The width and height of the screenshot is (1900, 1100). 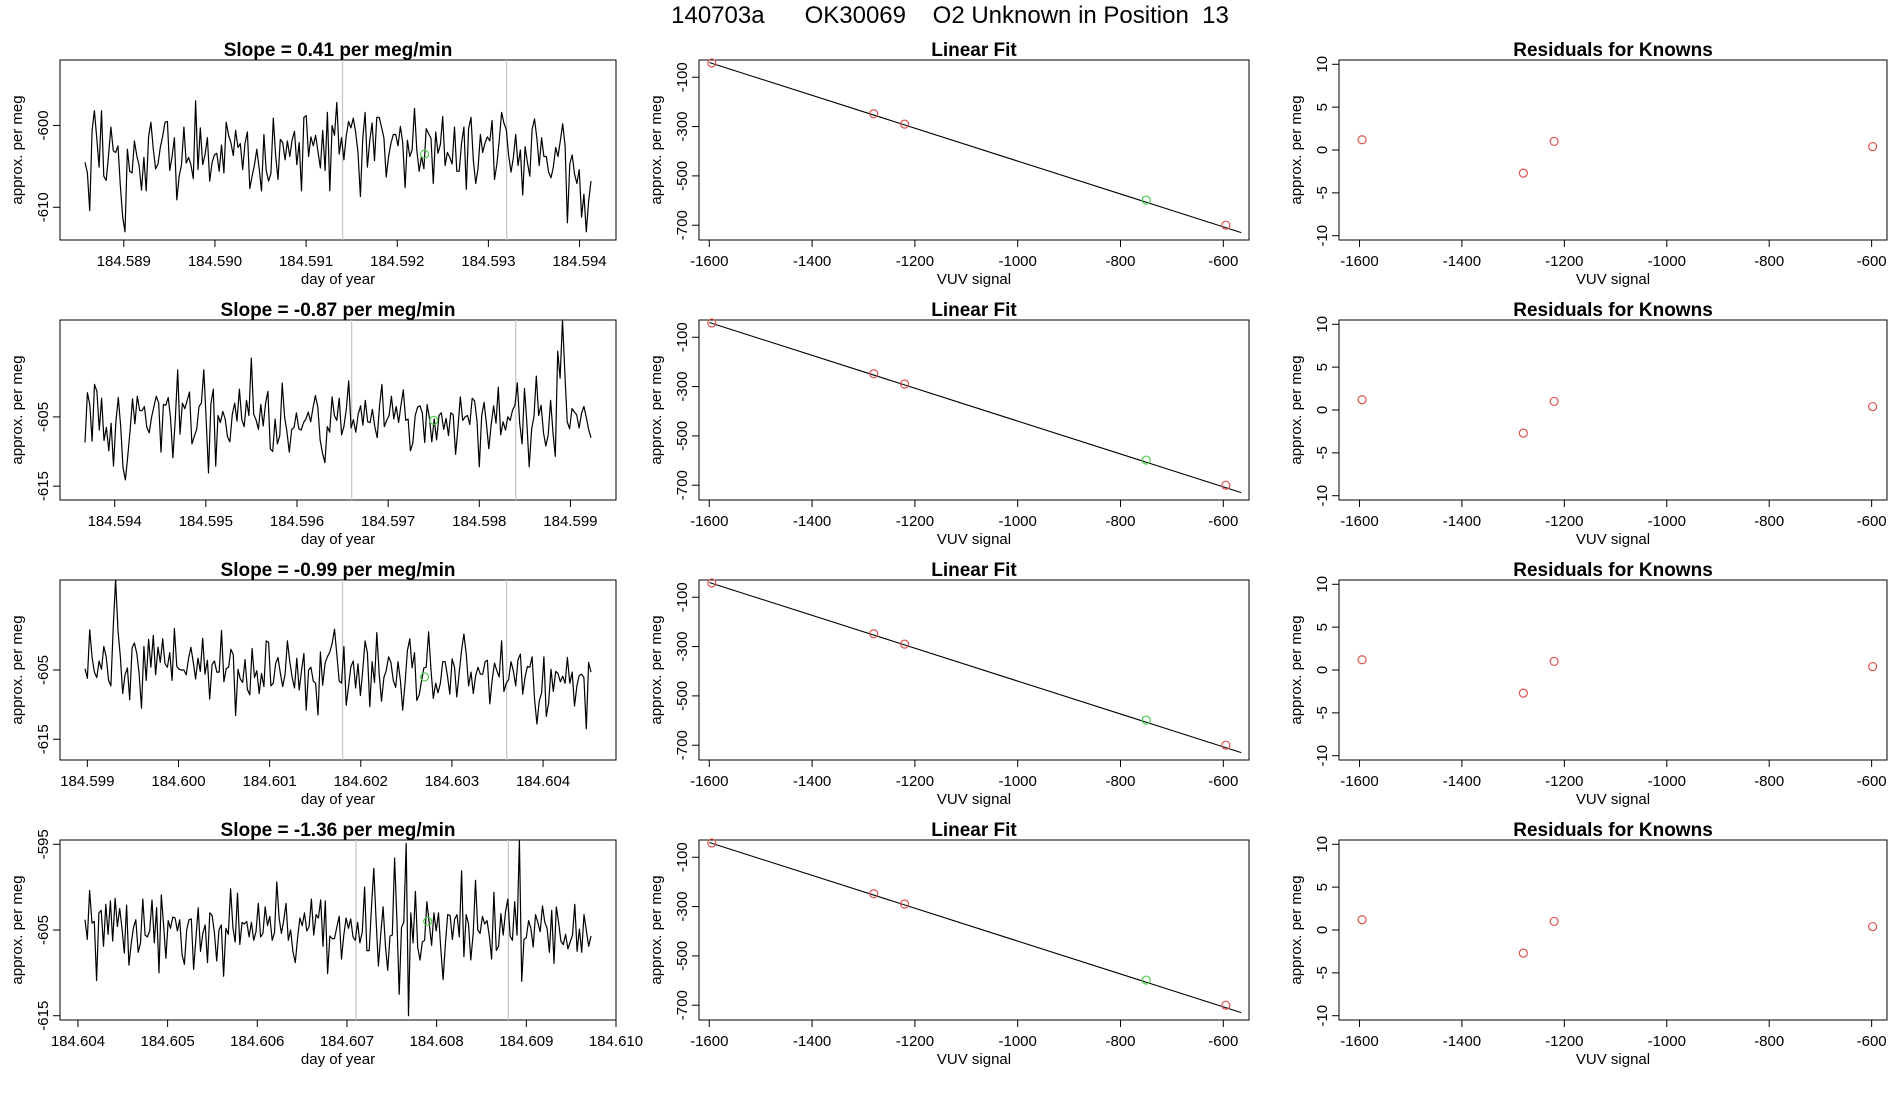 What do you see at coordinates (167, 1041) in the screenshot?
I see `time-series-row-4-x-tick-label: 184.605` at bounding box center [167, 1041].